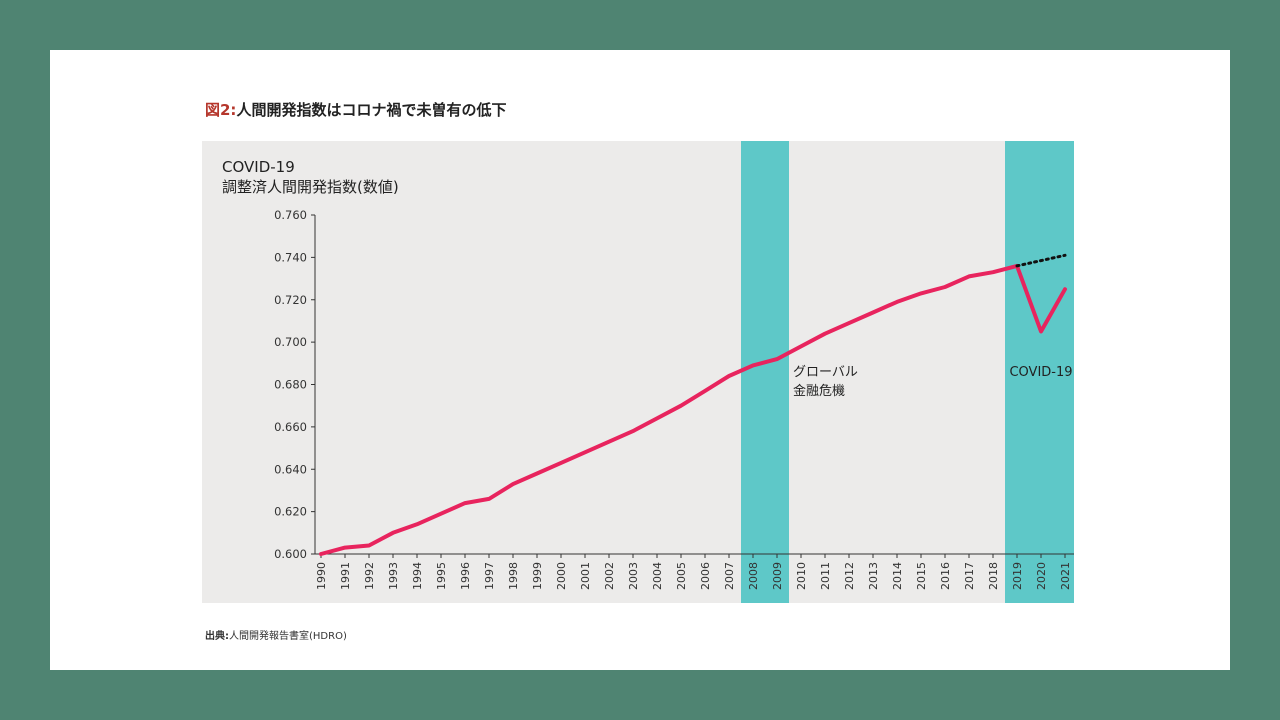 The height and width of the screenshot is (720, 1280). I want to click on x-tick-label: 2006, so click(705, 576).